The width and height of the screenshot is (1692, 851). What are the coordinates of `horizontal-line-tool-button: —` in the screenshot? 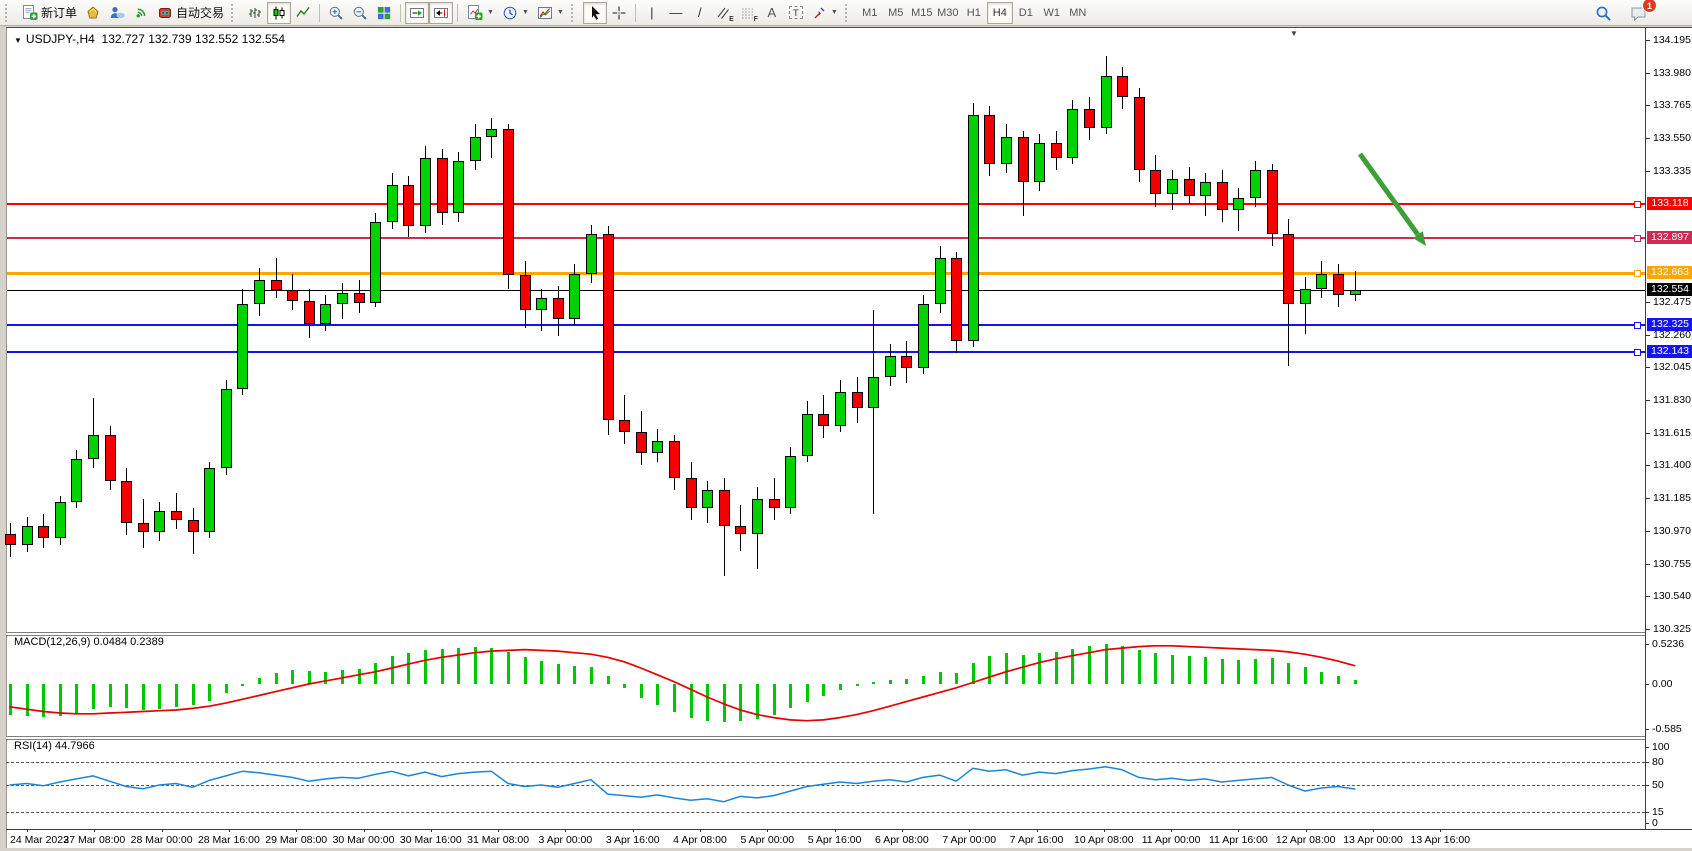 It's located at (676, 13).